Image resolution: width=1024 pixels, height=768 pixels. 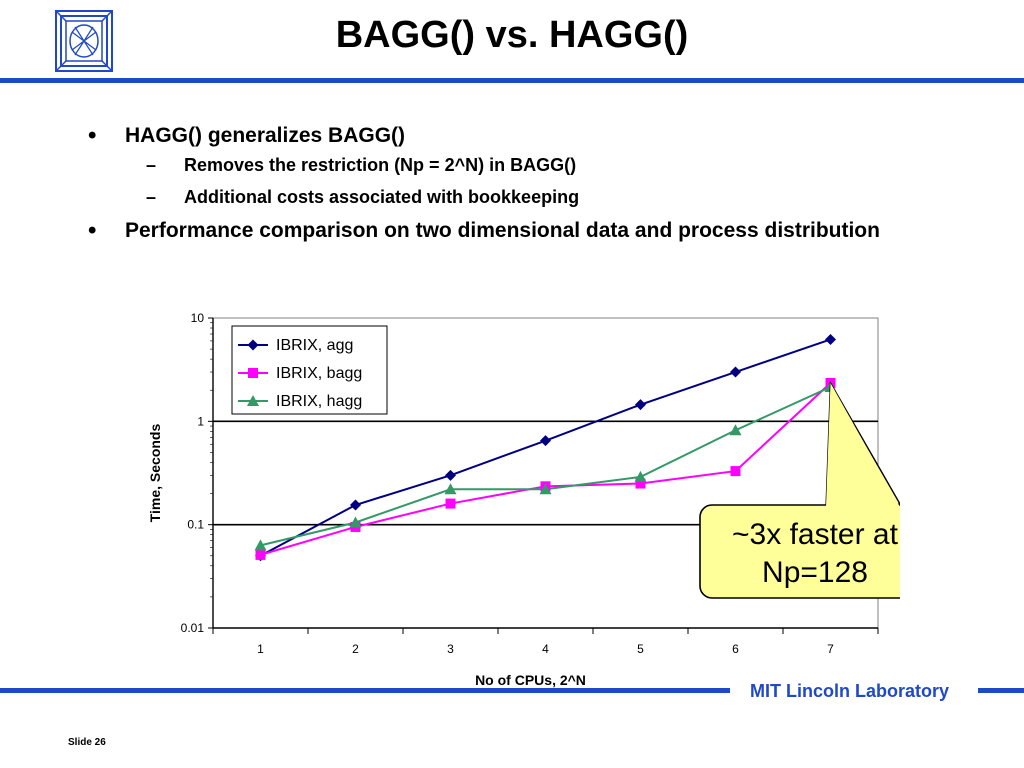 I want to click on legend-label: IBRIX, agg, so click(x=314, y=345).